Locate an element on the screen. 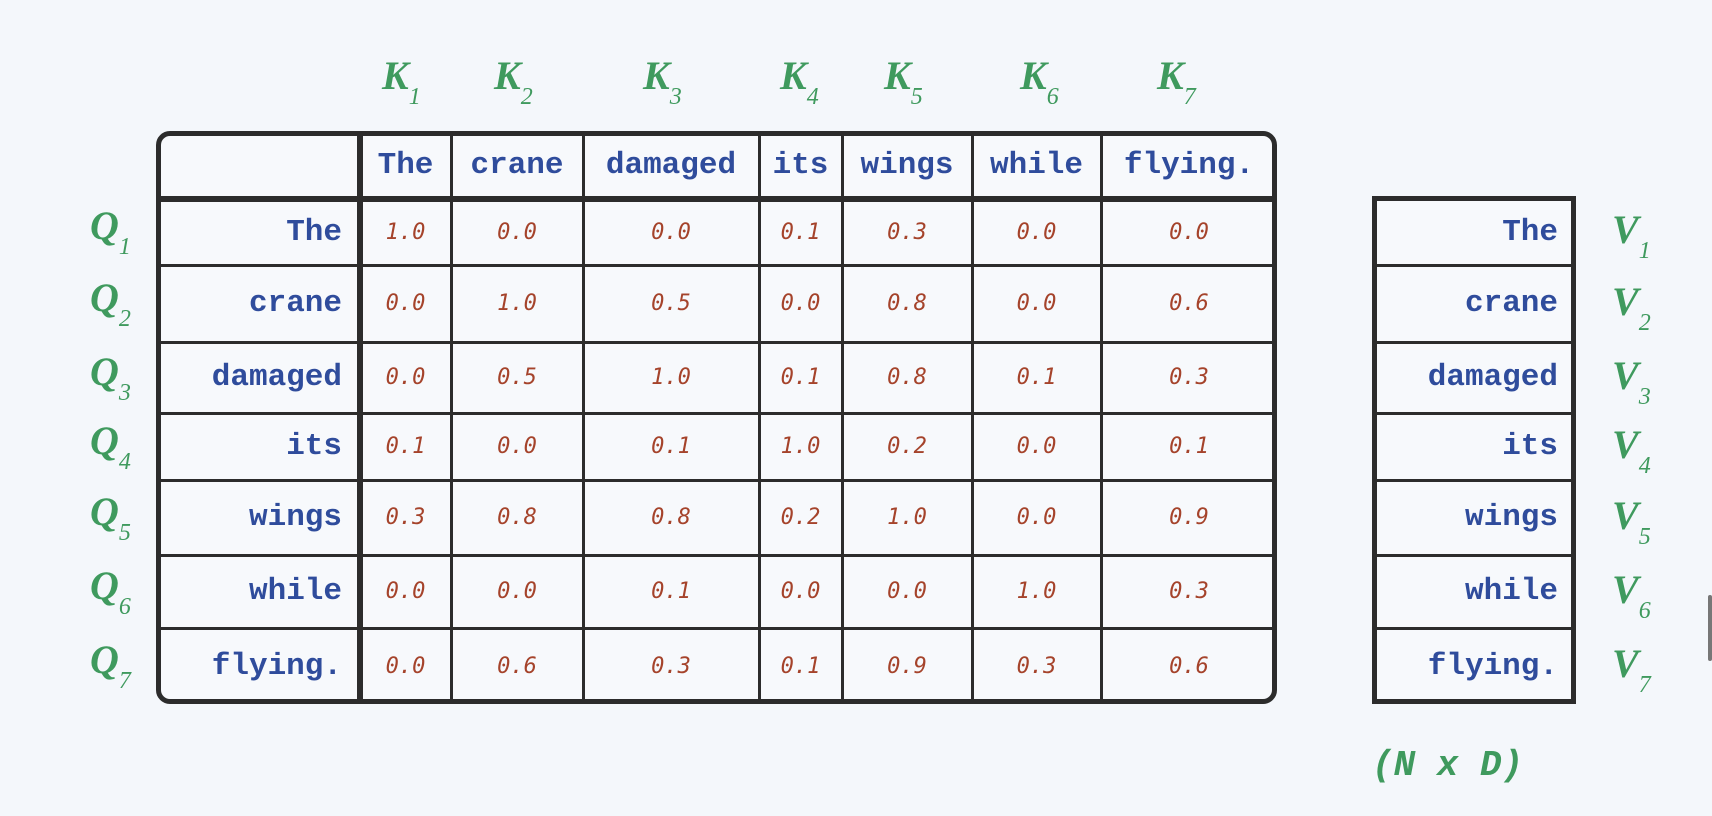  query-label: Q2 is located at coordinates (110, 302).